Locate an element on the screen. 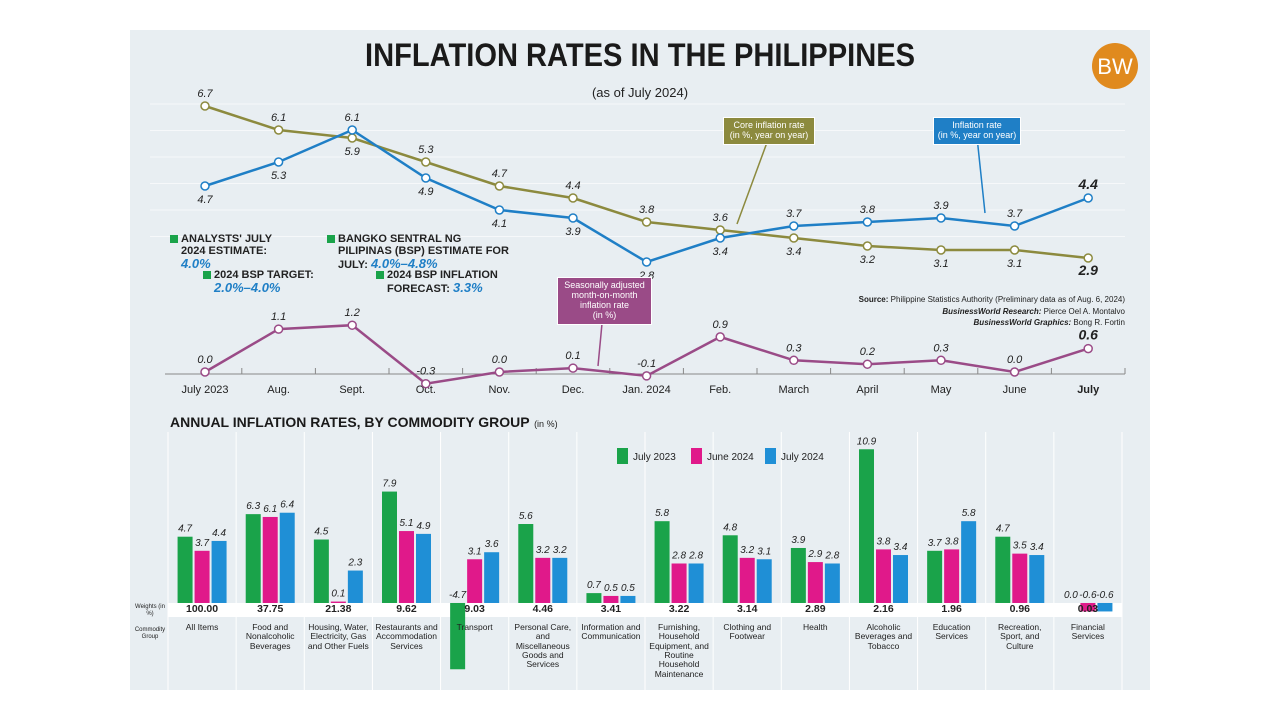 Image resolution: width=1280 pixels, height=720 pixels. note-text: 2024 BSP INFLATION FORECAST: is located at coordinates (442, 282).